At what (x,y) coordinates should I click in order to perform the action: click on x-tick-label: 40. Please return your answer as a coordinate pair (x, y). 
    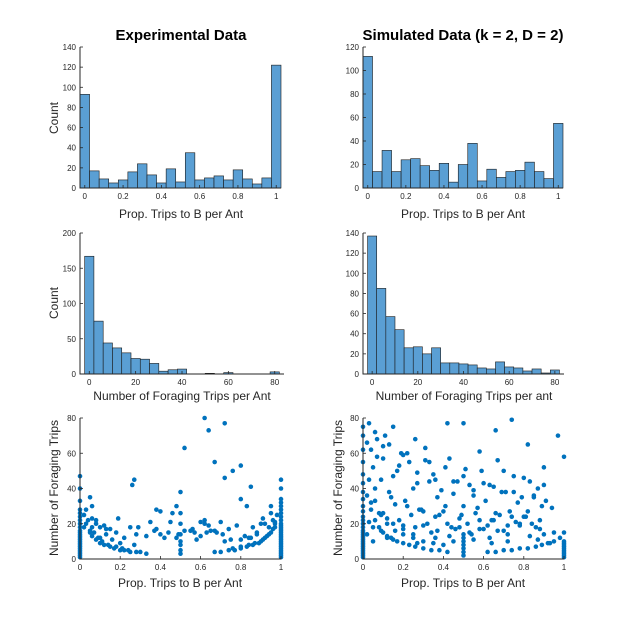
    Looking at the image, I should click on (182, 382).